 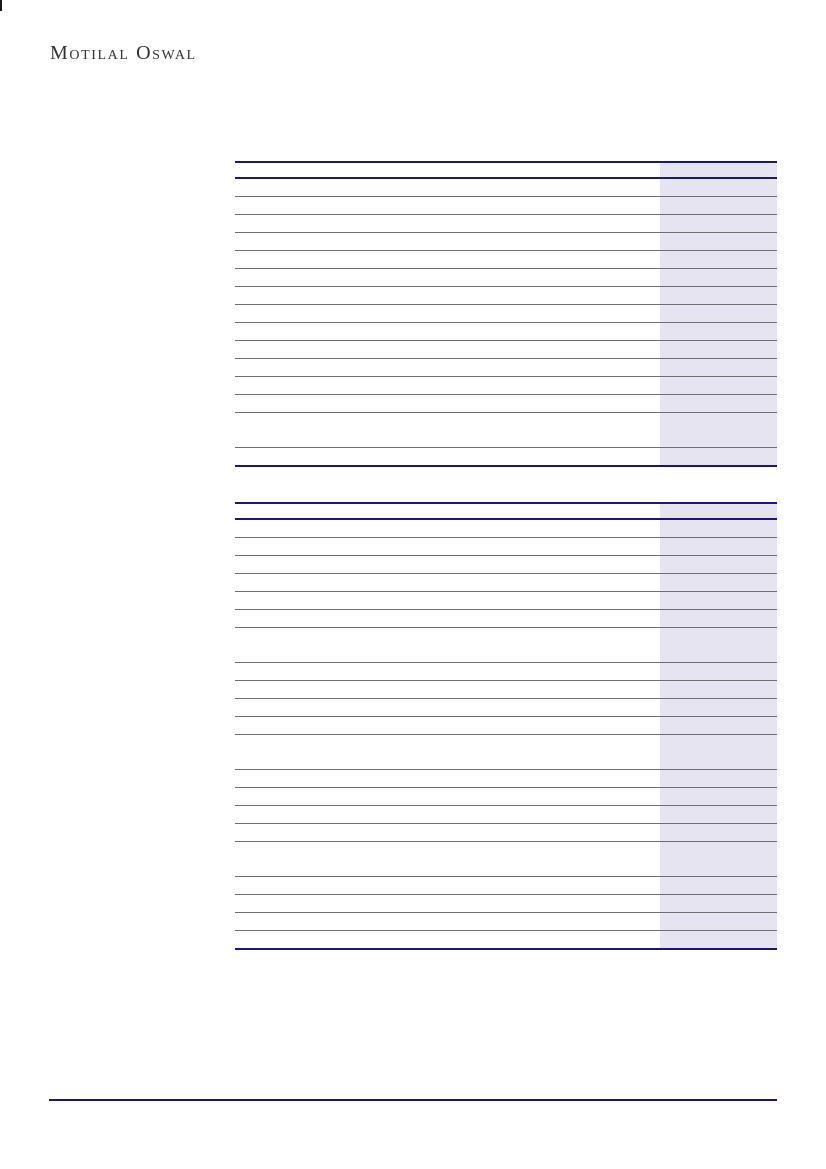 What do you see at coordinates (413, 1100) in the screenshot?
I see `footer-divider-rule` at bounding box center [413, 1100].